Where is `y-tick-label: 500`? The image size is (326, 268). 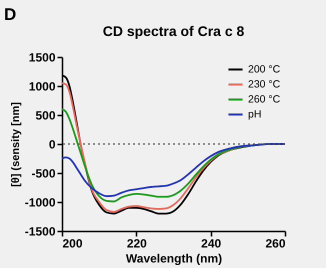 y-tick-label: 500 is located at coordinates (45, 115).